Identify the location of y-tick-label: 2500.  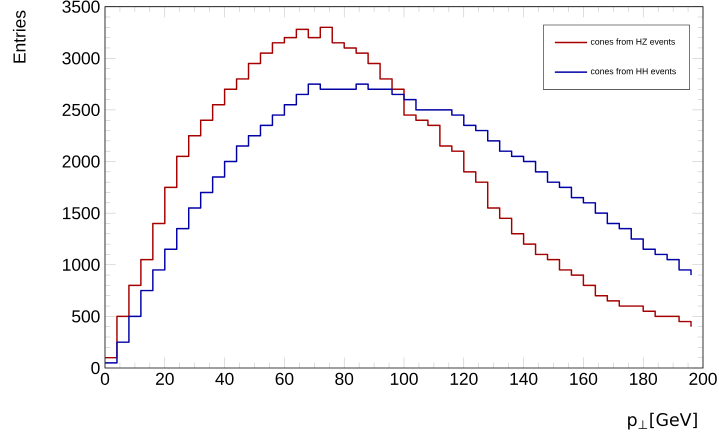
(81, 110).